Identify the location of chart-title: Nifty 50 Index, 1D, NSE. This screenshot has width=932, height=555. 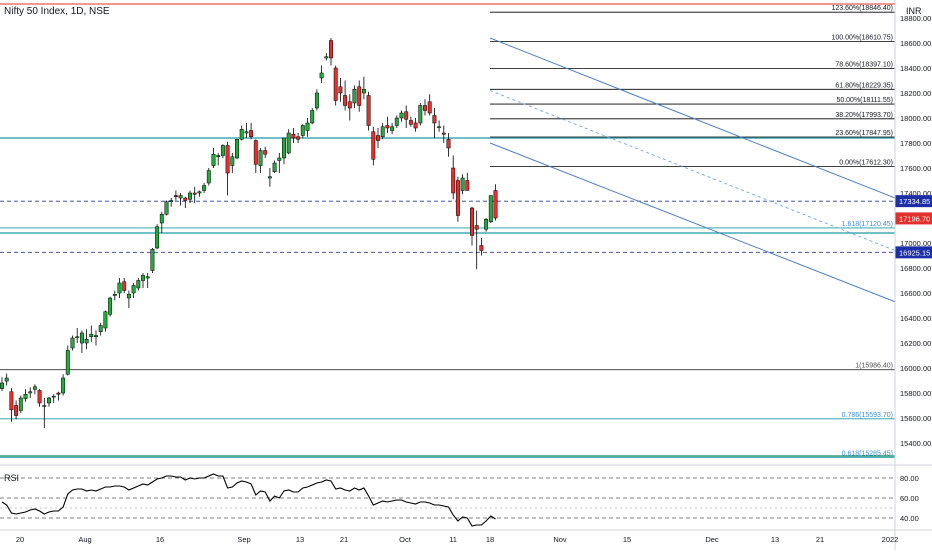
(57, 11).